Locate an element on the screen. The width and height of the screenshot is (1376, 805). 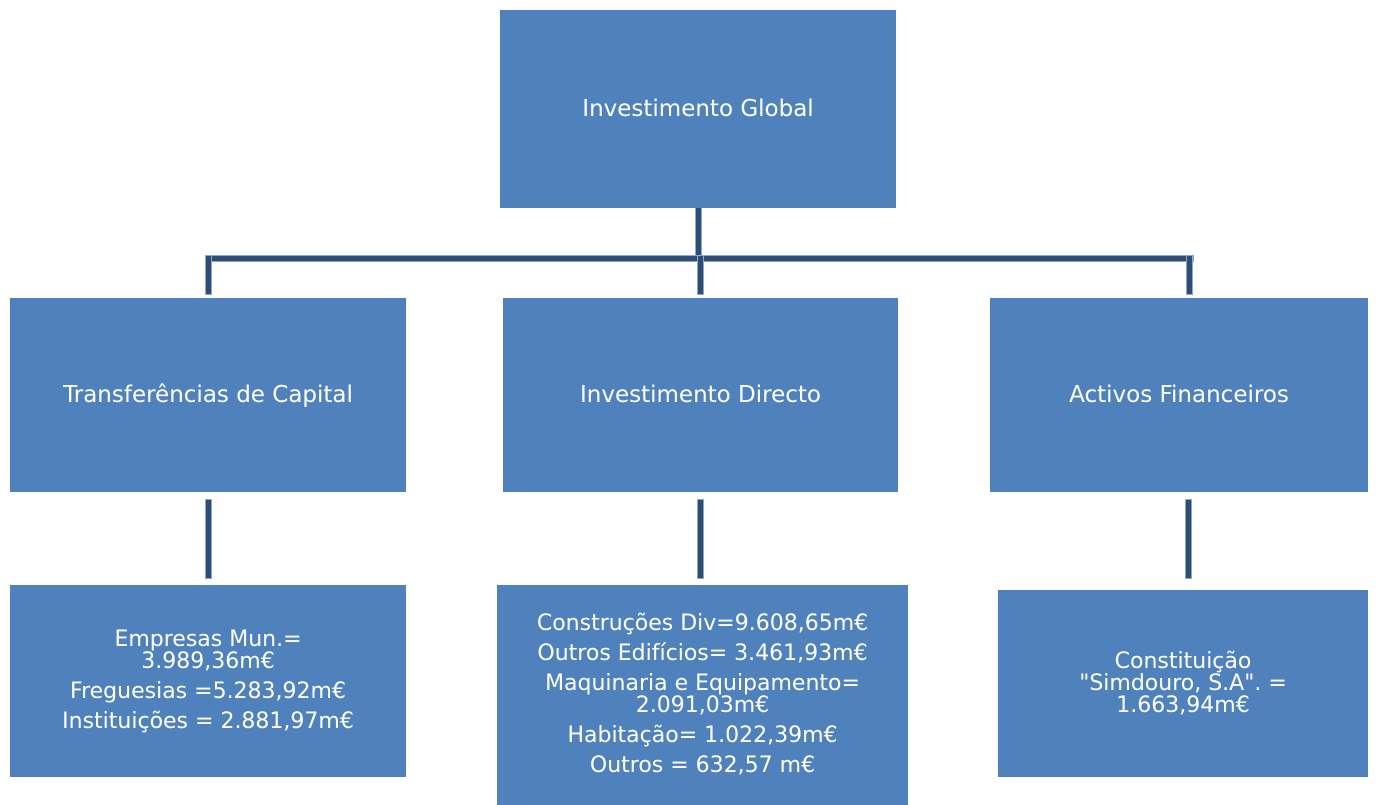
root-box: Investimento Global is located at coordinates (698, 109).